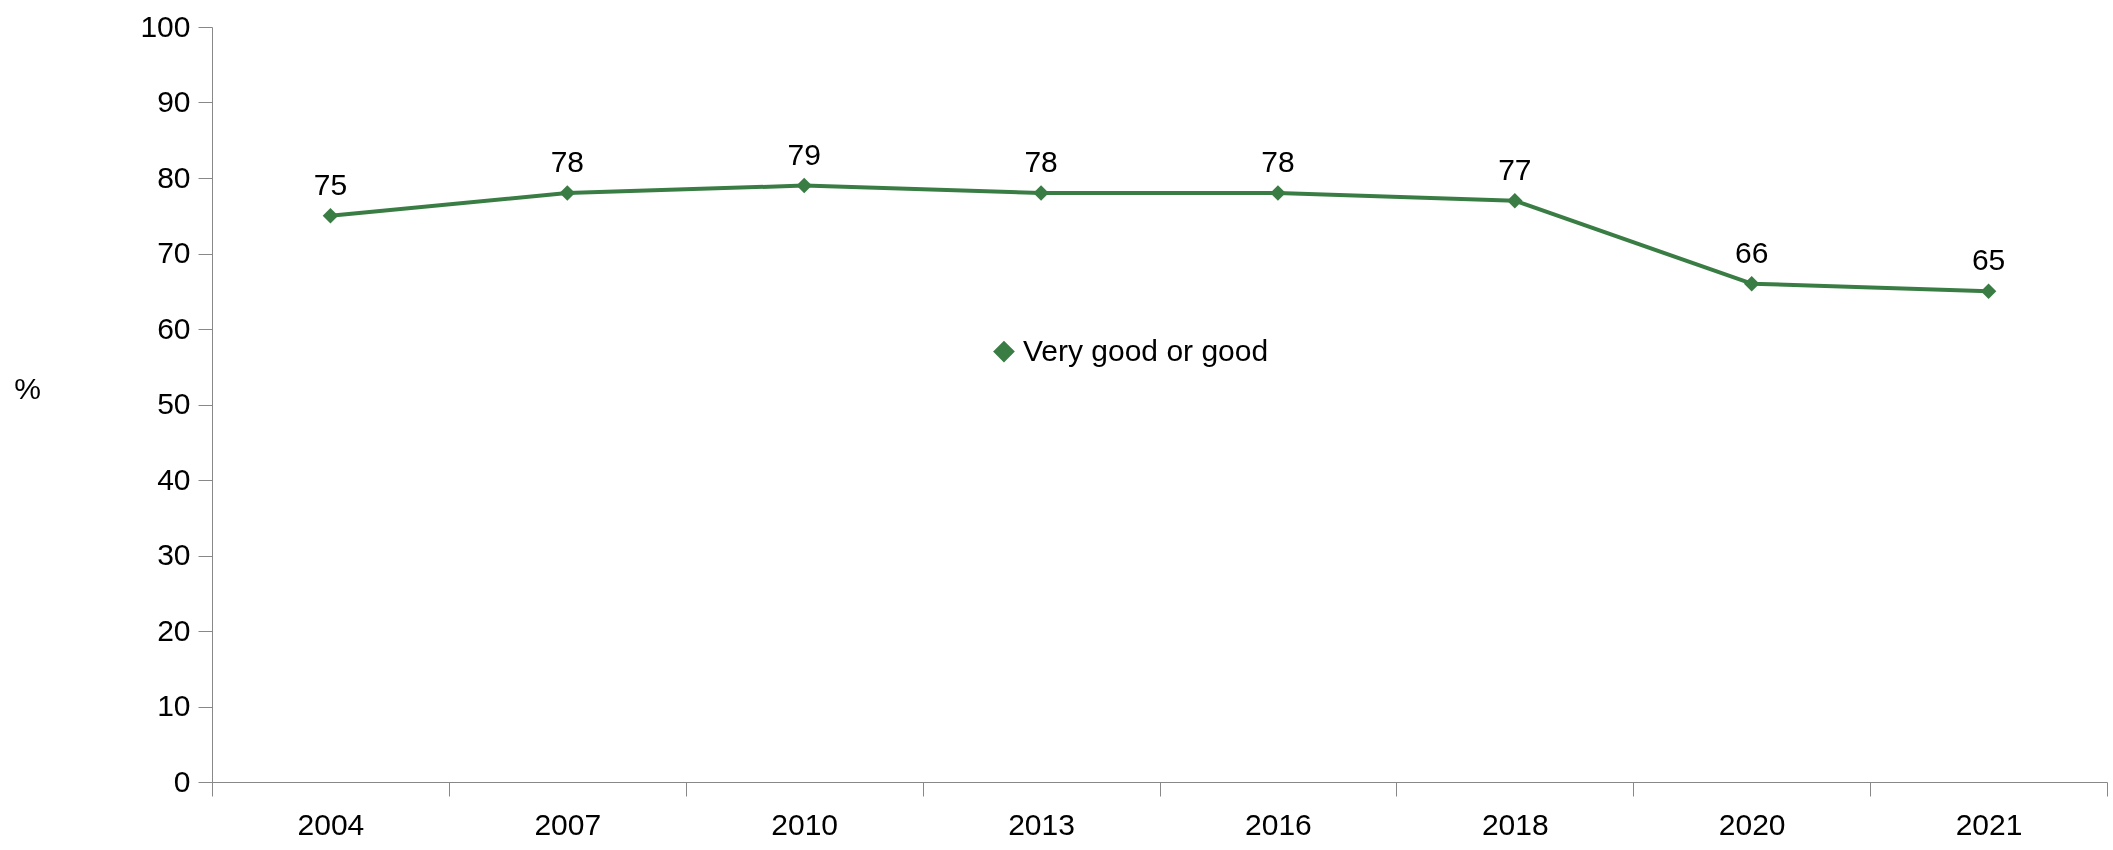 Image resolution: width=2113 pixels, height=850 pixels. Describe the element at coordinates (1041, 824) in the screenshot. I see `x-tick-label: 2013` at that location.